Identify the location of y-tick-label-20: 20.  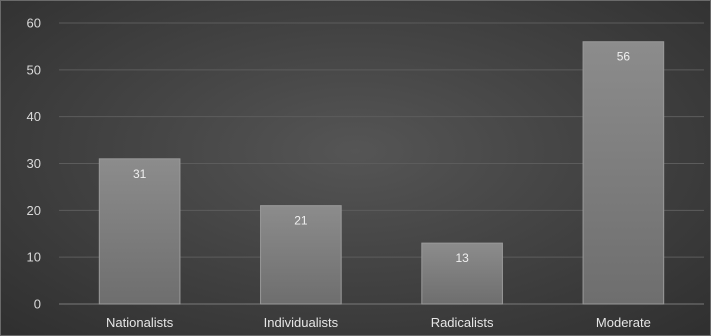
(34, 210).